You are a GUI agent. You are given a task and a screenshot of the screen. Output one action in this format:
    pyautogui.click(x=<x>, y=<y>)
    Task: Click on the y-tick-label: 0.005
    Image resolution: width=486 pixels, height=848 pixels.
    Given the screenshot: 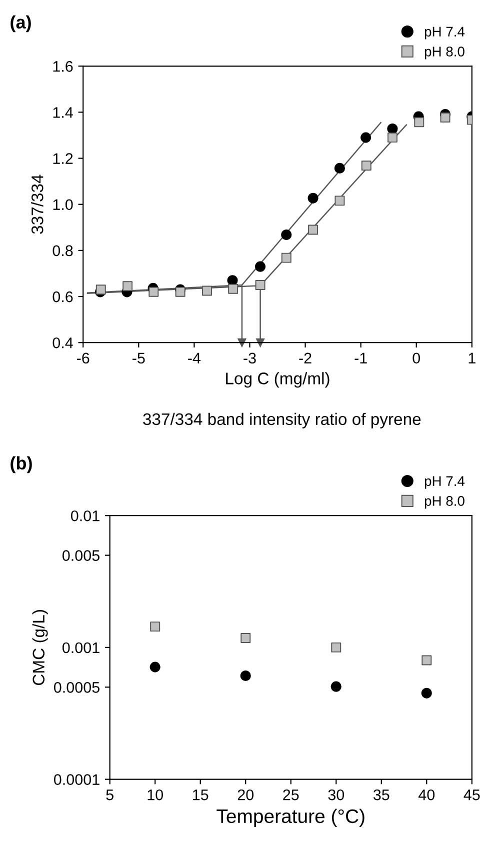 What is the action you would take?
    pyautogui.click(x=81, y=555)
    